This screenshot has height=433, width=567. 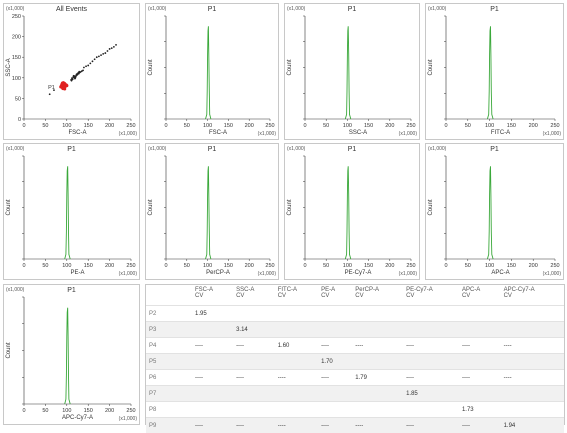 I want to click on y-tick-label: 250, so click(x=16, y=17).